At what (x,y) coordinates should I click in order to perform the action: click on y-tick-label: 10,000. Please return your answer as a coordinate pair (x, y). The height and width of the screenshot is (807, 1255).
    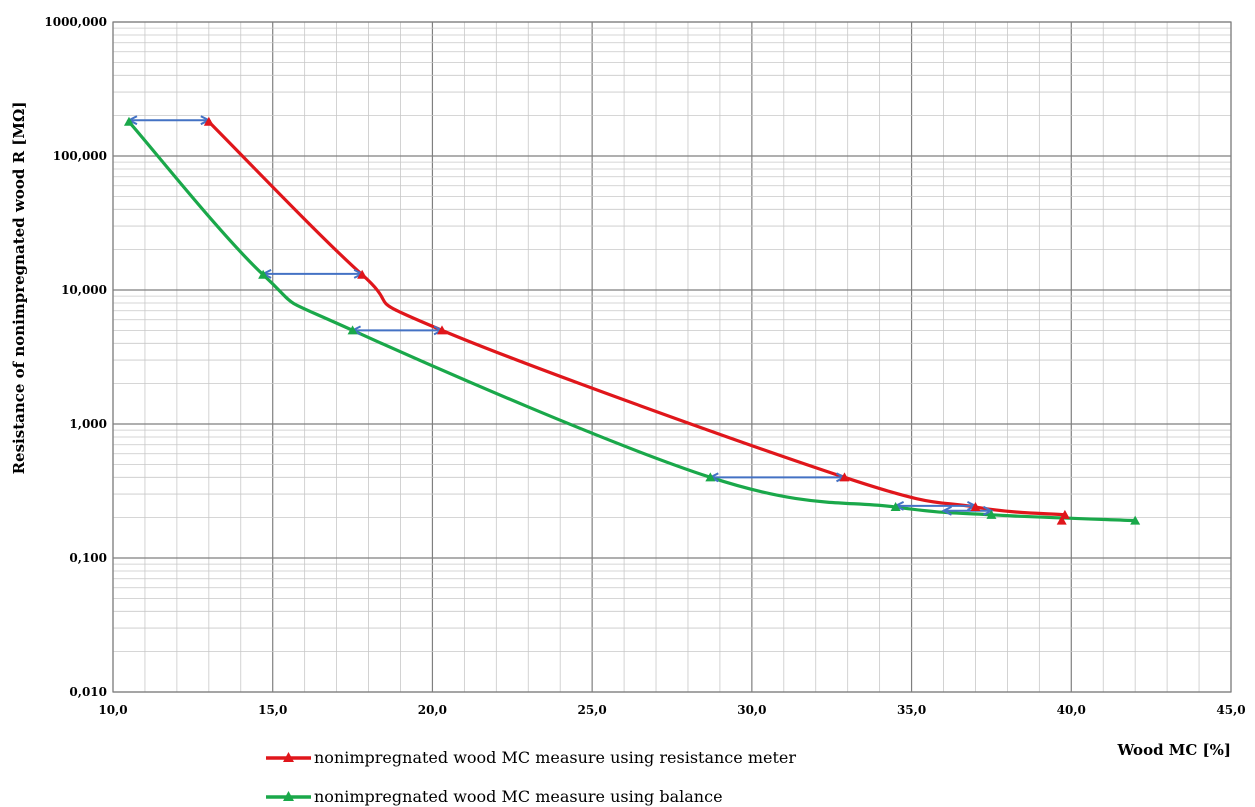
    Looking at the image, I should click on (84, 290).